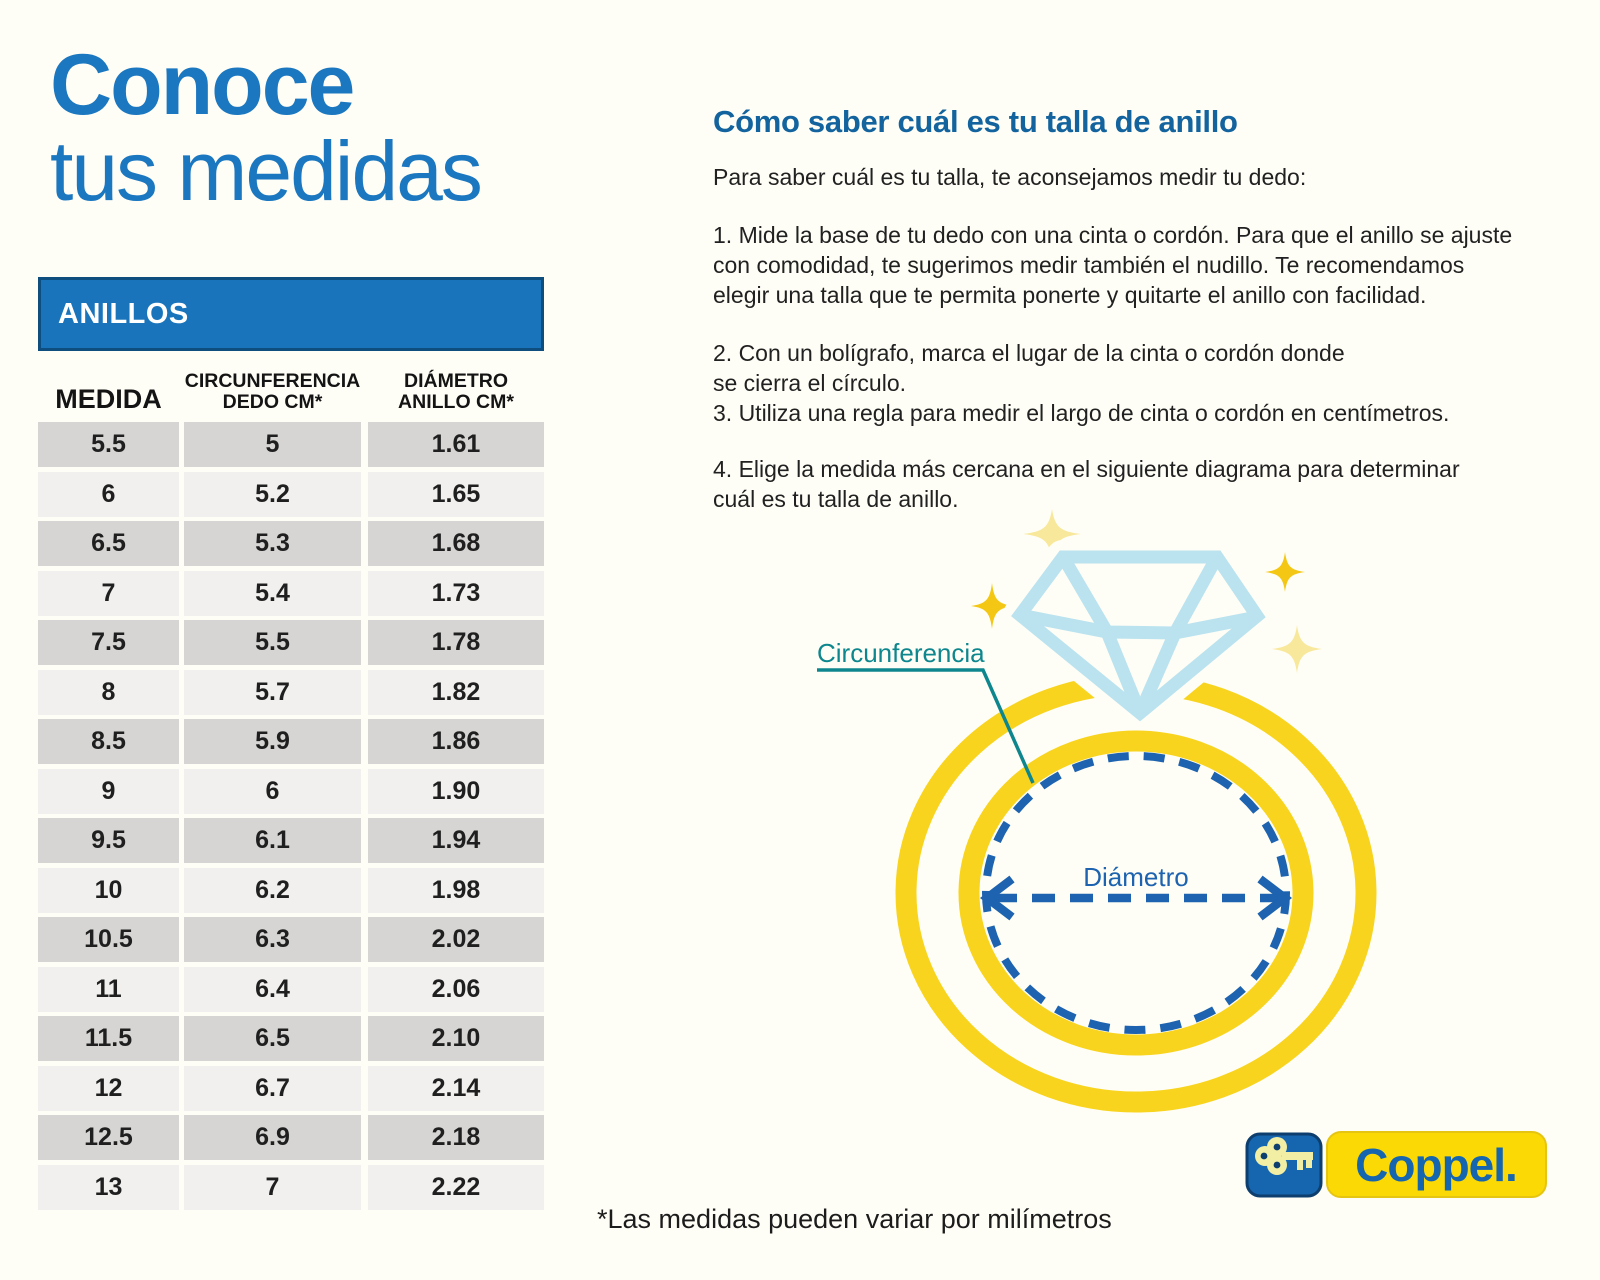  I want to click on cell-circunferencia: 5.3, so click(272, 543).